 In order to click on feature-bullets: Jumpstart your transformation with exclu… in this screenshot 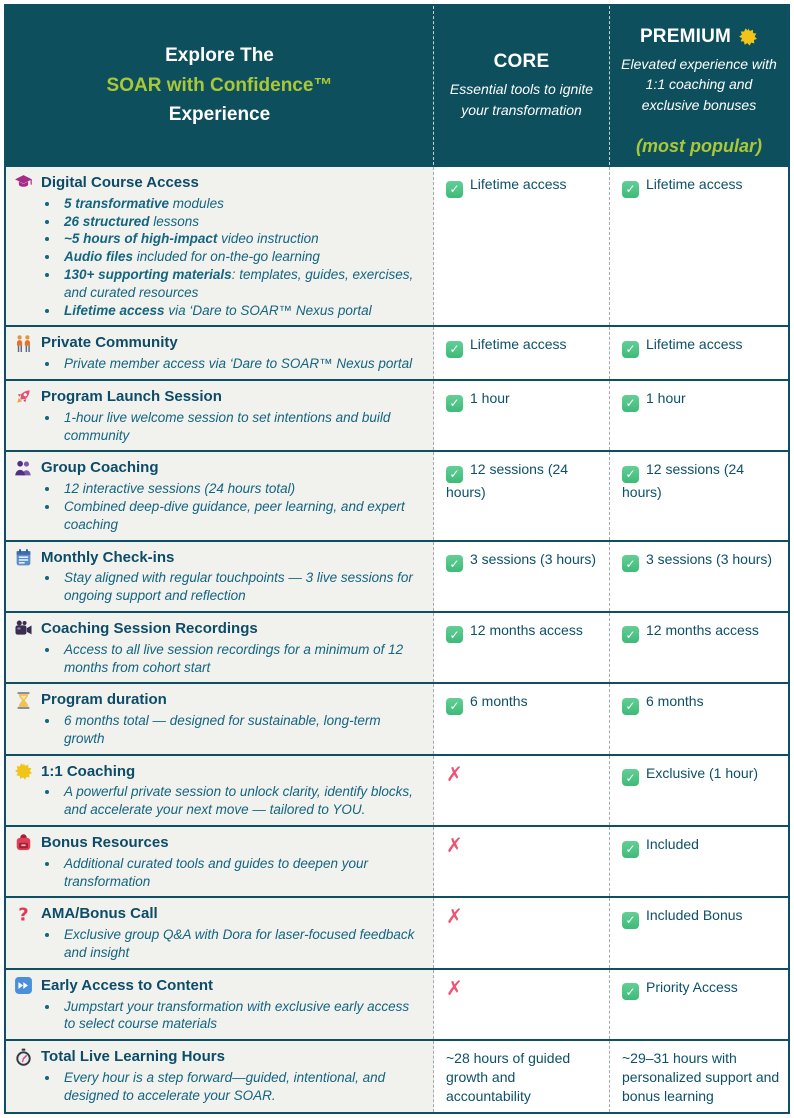, I will do `click(218, 1016)`.